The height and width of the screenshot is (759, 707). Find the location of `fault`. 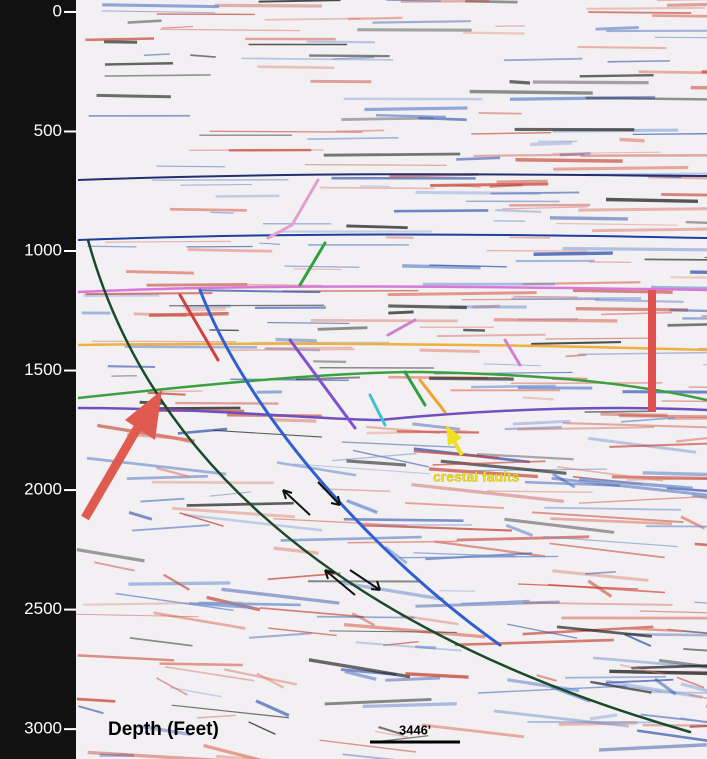

fault is located at coordinates (377, 410).